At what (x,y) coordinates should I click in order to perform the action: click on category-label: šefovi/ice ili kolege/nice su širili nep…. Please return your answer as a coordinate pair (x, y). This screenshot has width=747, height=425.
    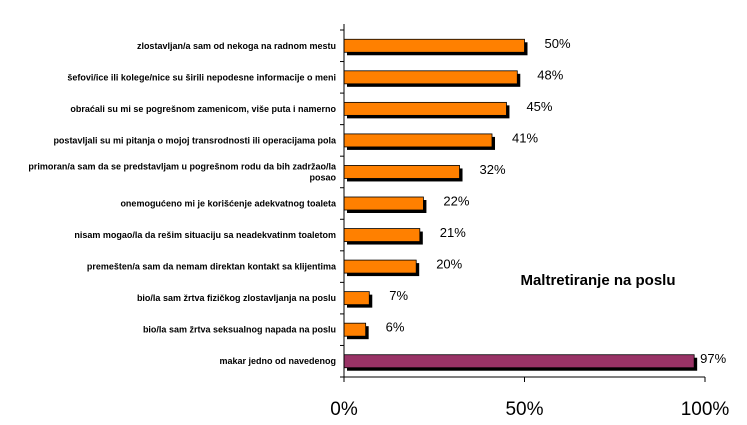
    Looking at the image, I should click on (201, 77).